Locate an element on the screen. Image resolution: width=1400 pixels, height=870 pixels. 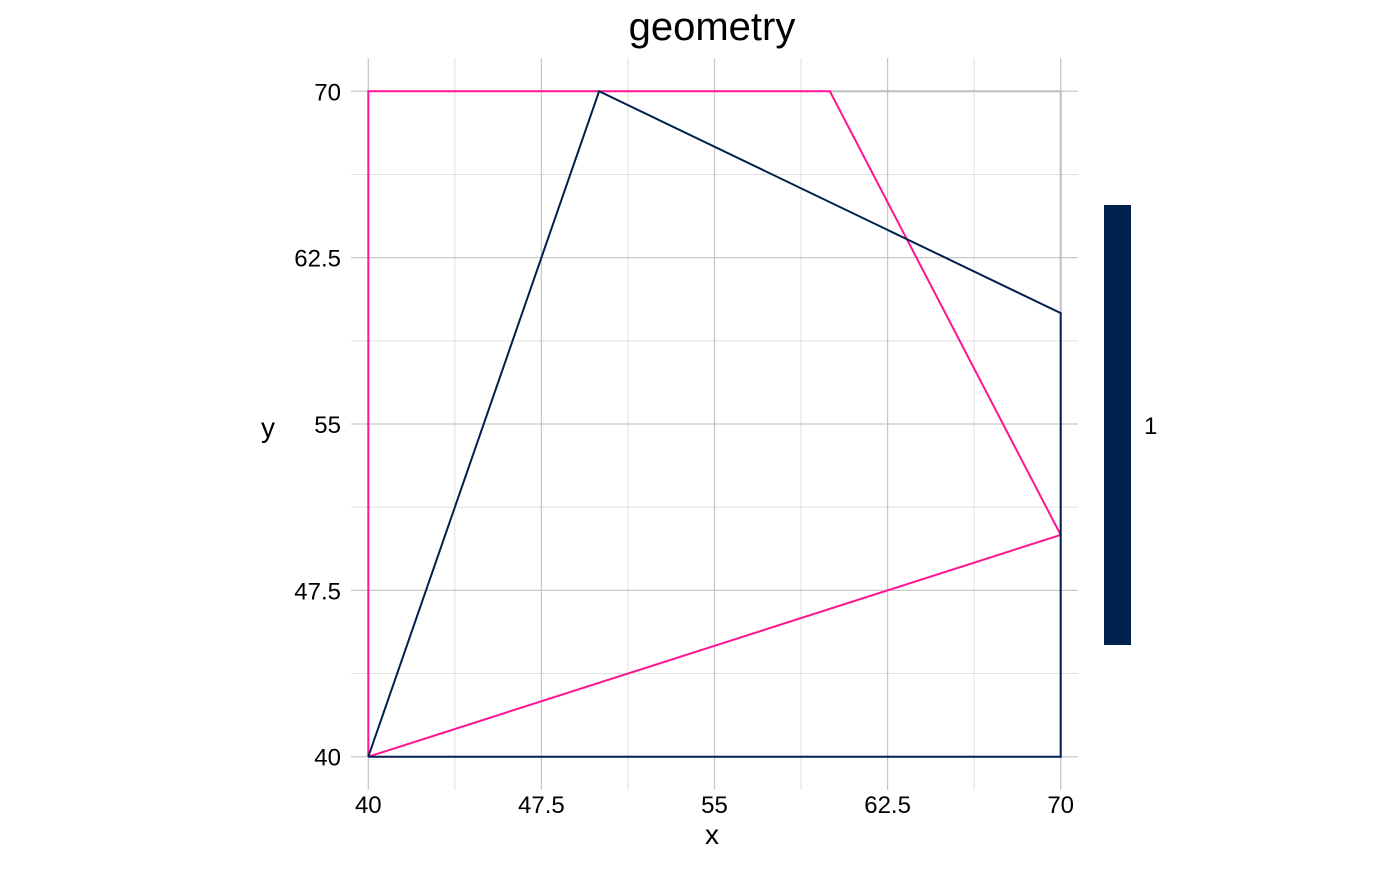
y-tick-label: 47.5 is located at coordinates (317, 591).